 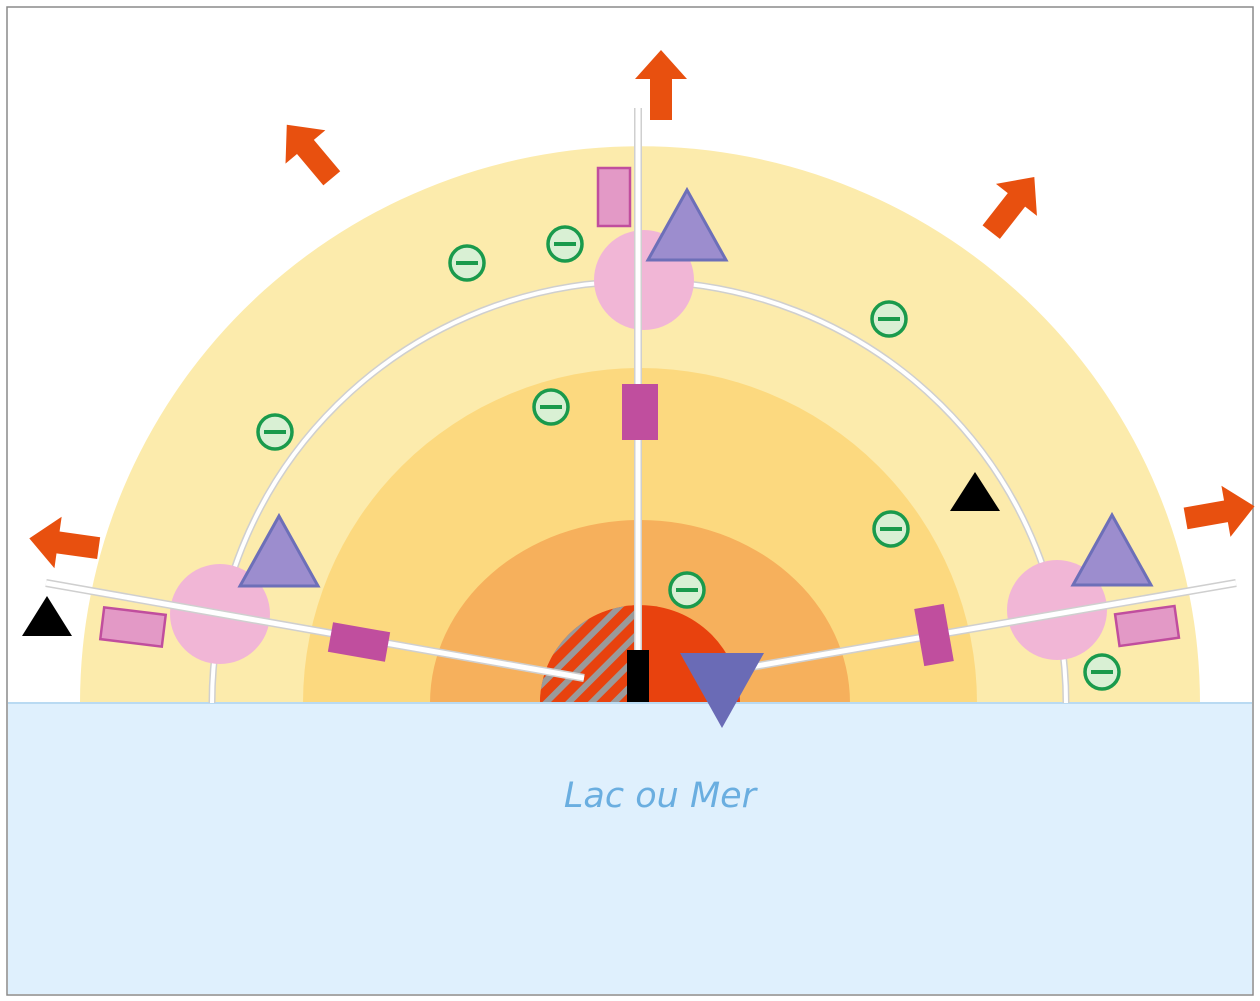 I want to click on inverted-triangle-icon, so click(x=722, y=690).